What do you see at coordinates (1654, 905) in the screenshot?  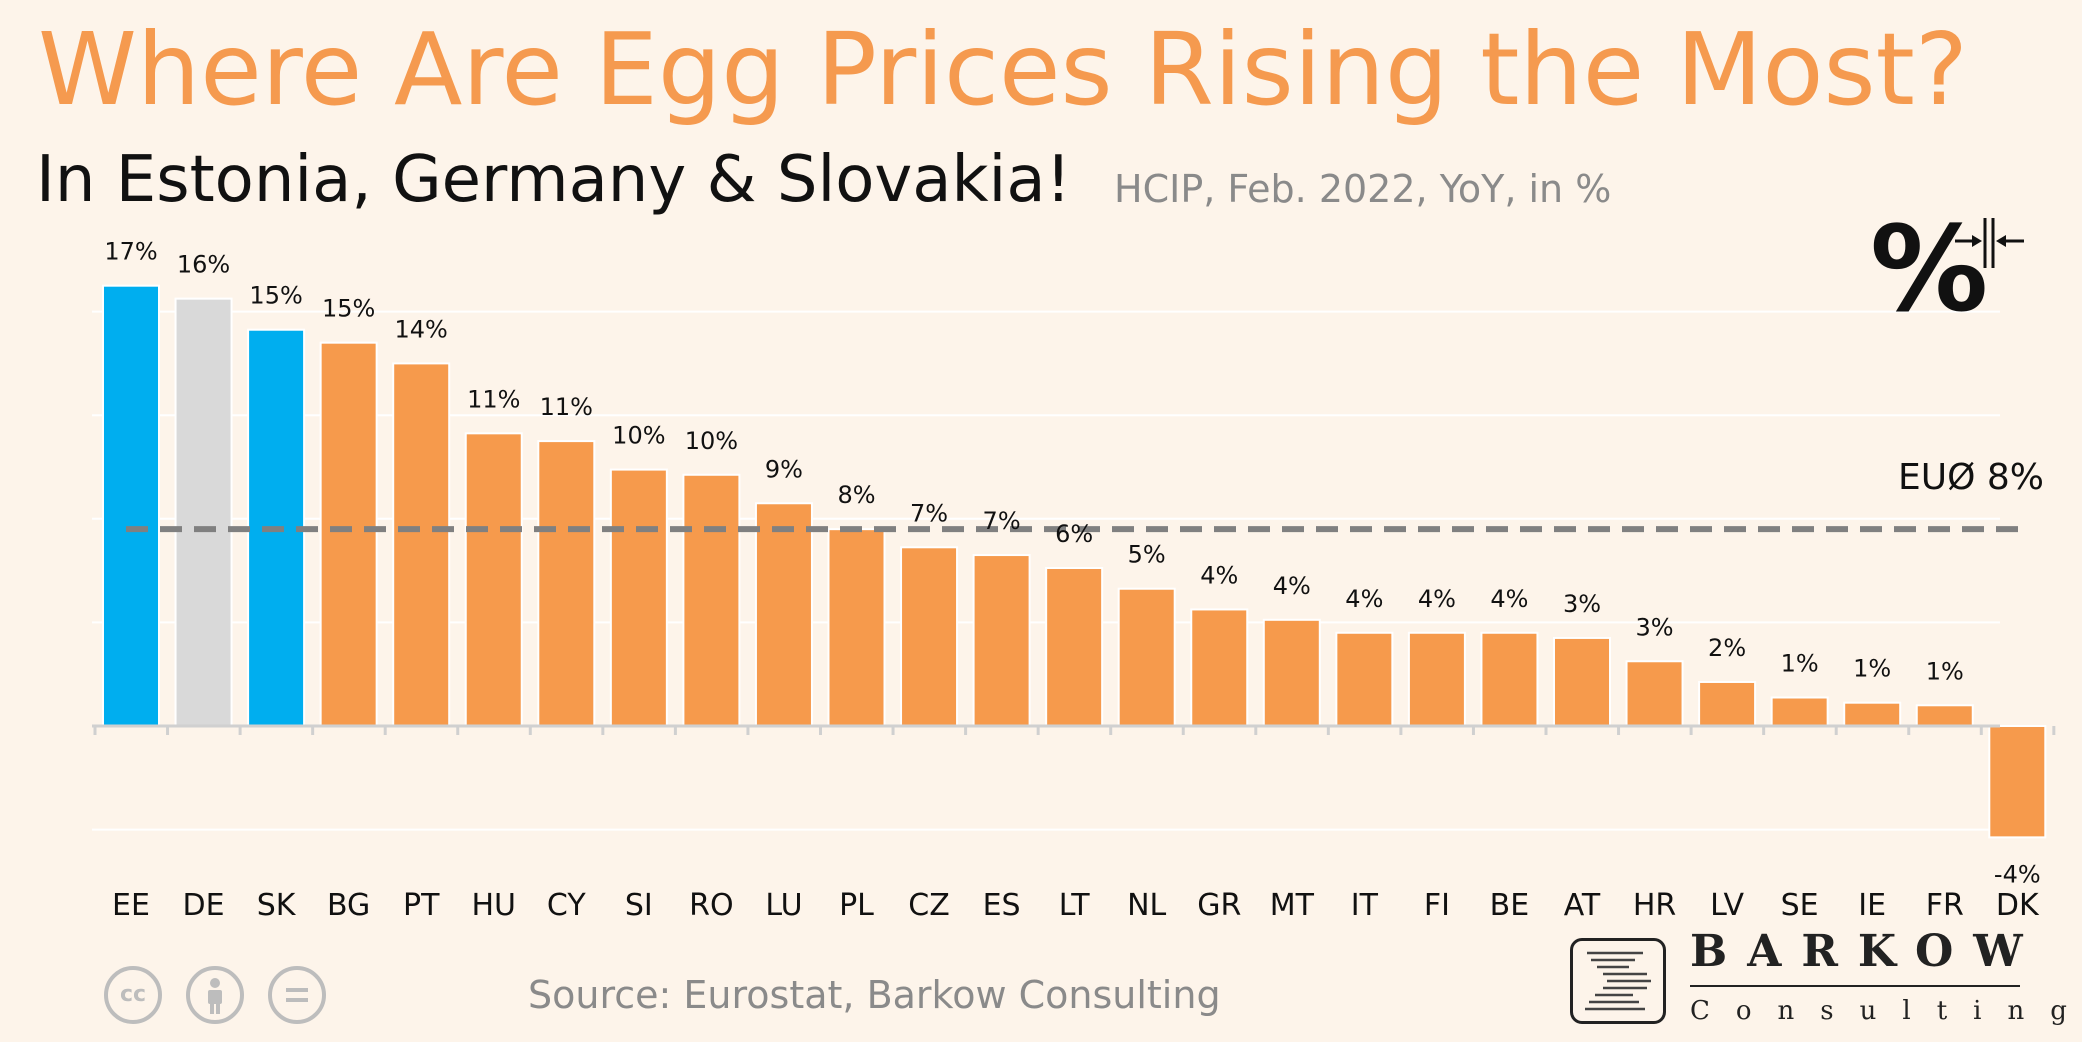 I see `category-label: HR` at bounding box center [1654, 905].